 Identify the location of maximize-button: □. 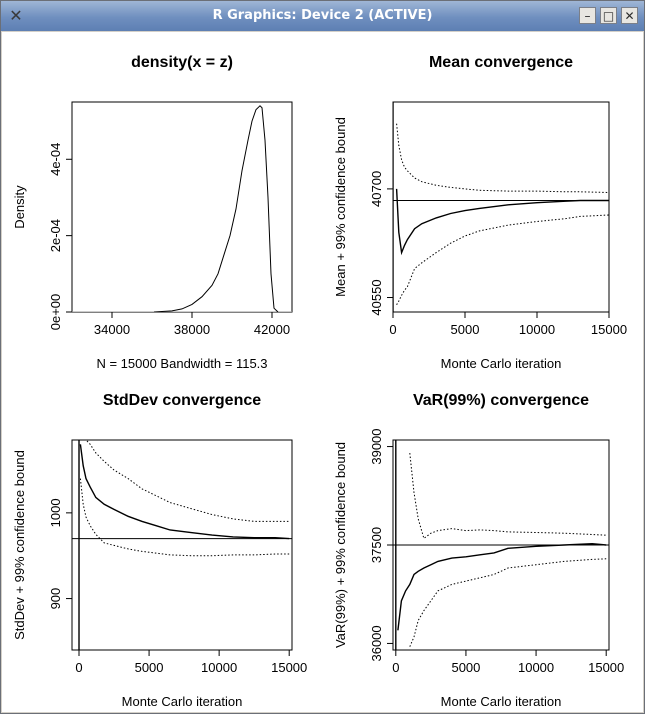
(608, 15).